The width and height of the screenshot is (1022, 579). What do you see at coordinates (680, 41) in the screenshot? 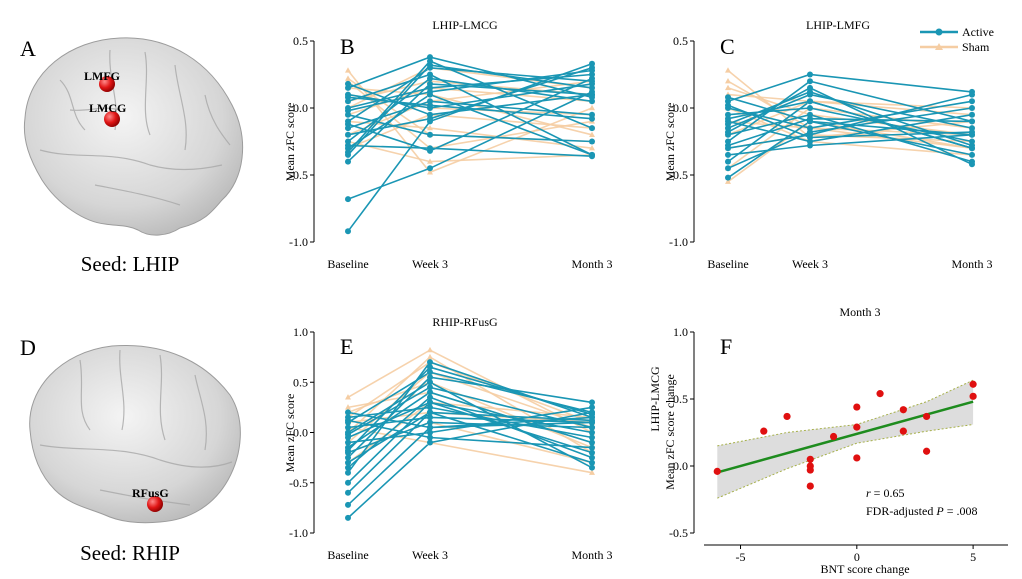
I see `y-tick-label: 0.5` at bounding box center [680, 41].